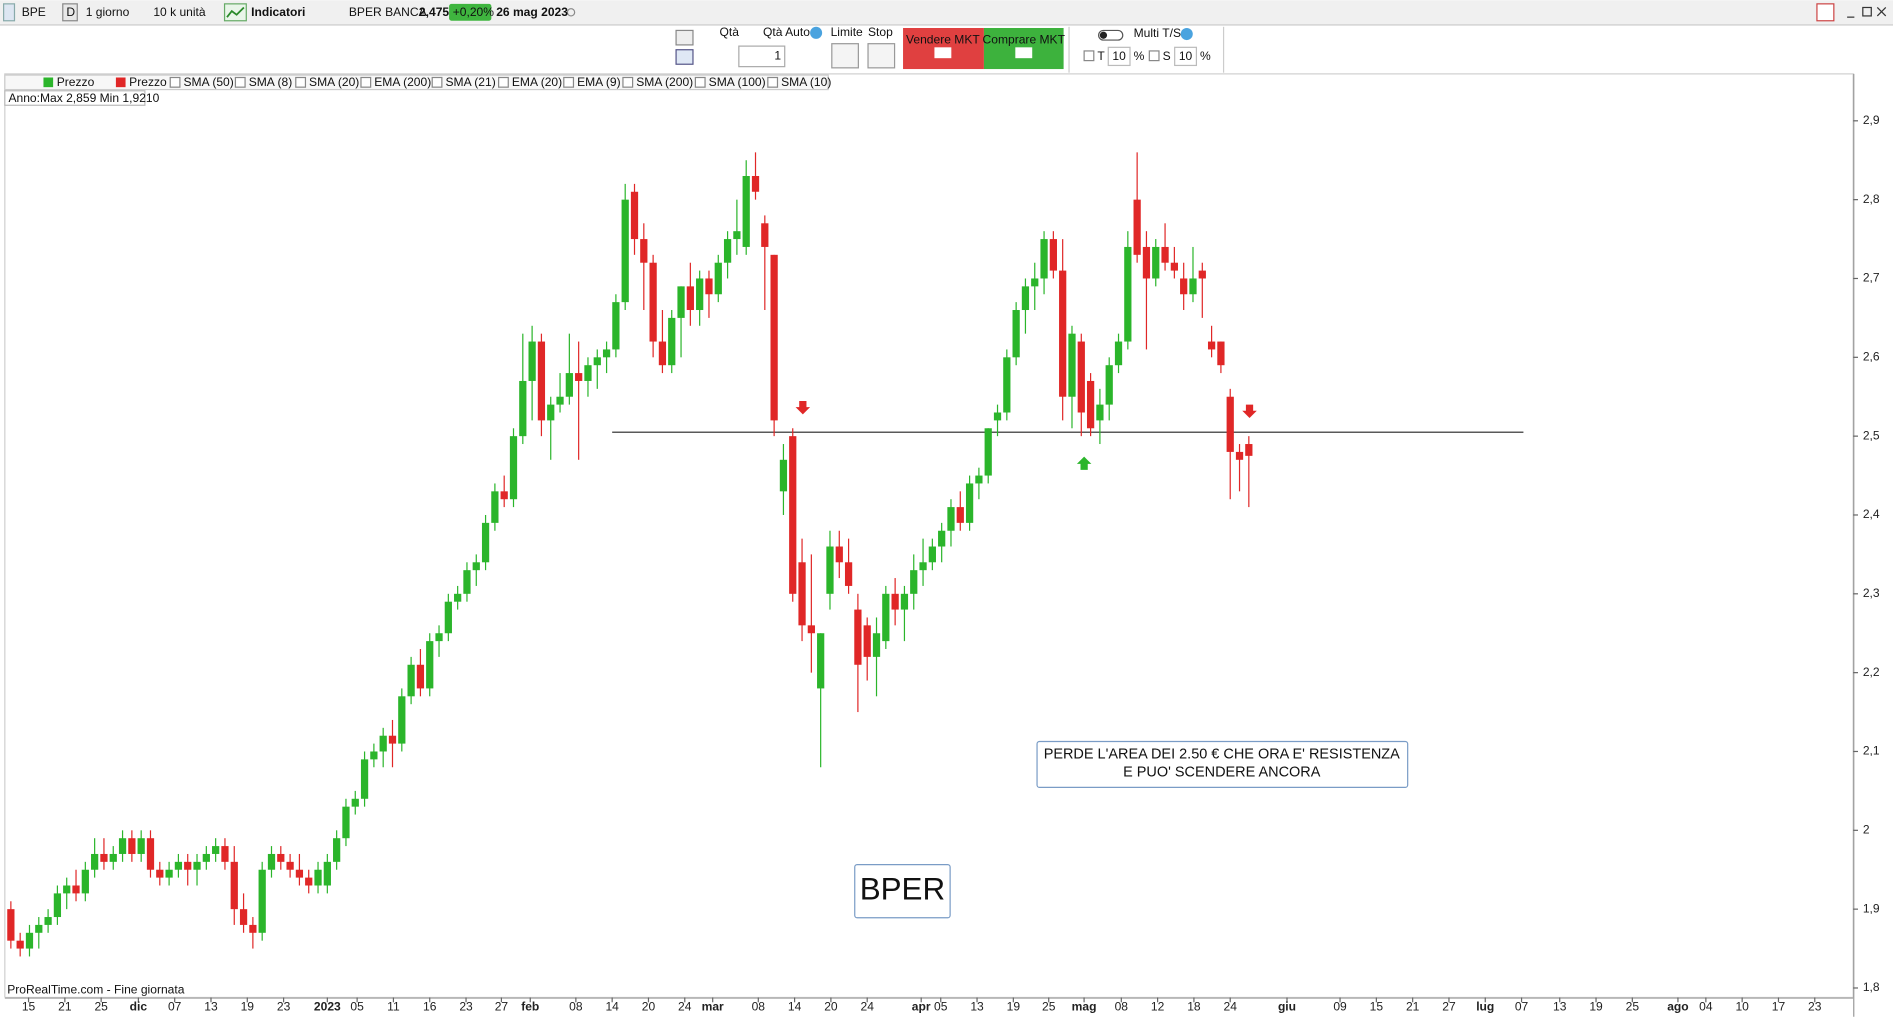 This screenshot has width=1893, height=1017. Describe the element at coordinates (1024, 53) in the screenshot. I see `buy-glyph` at that location.